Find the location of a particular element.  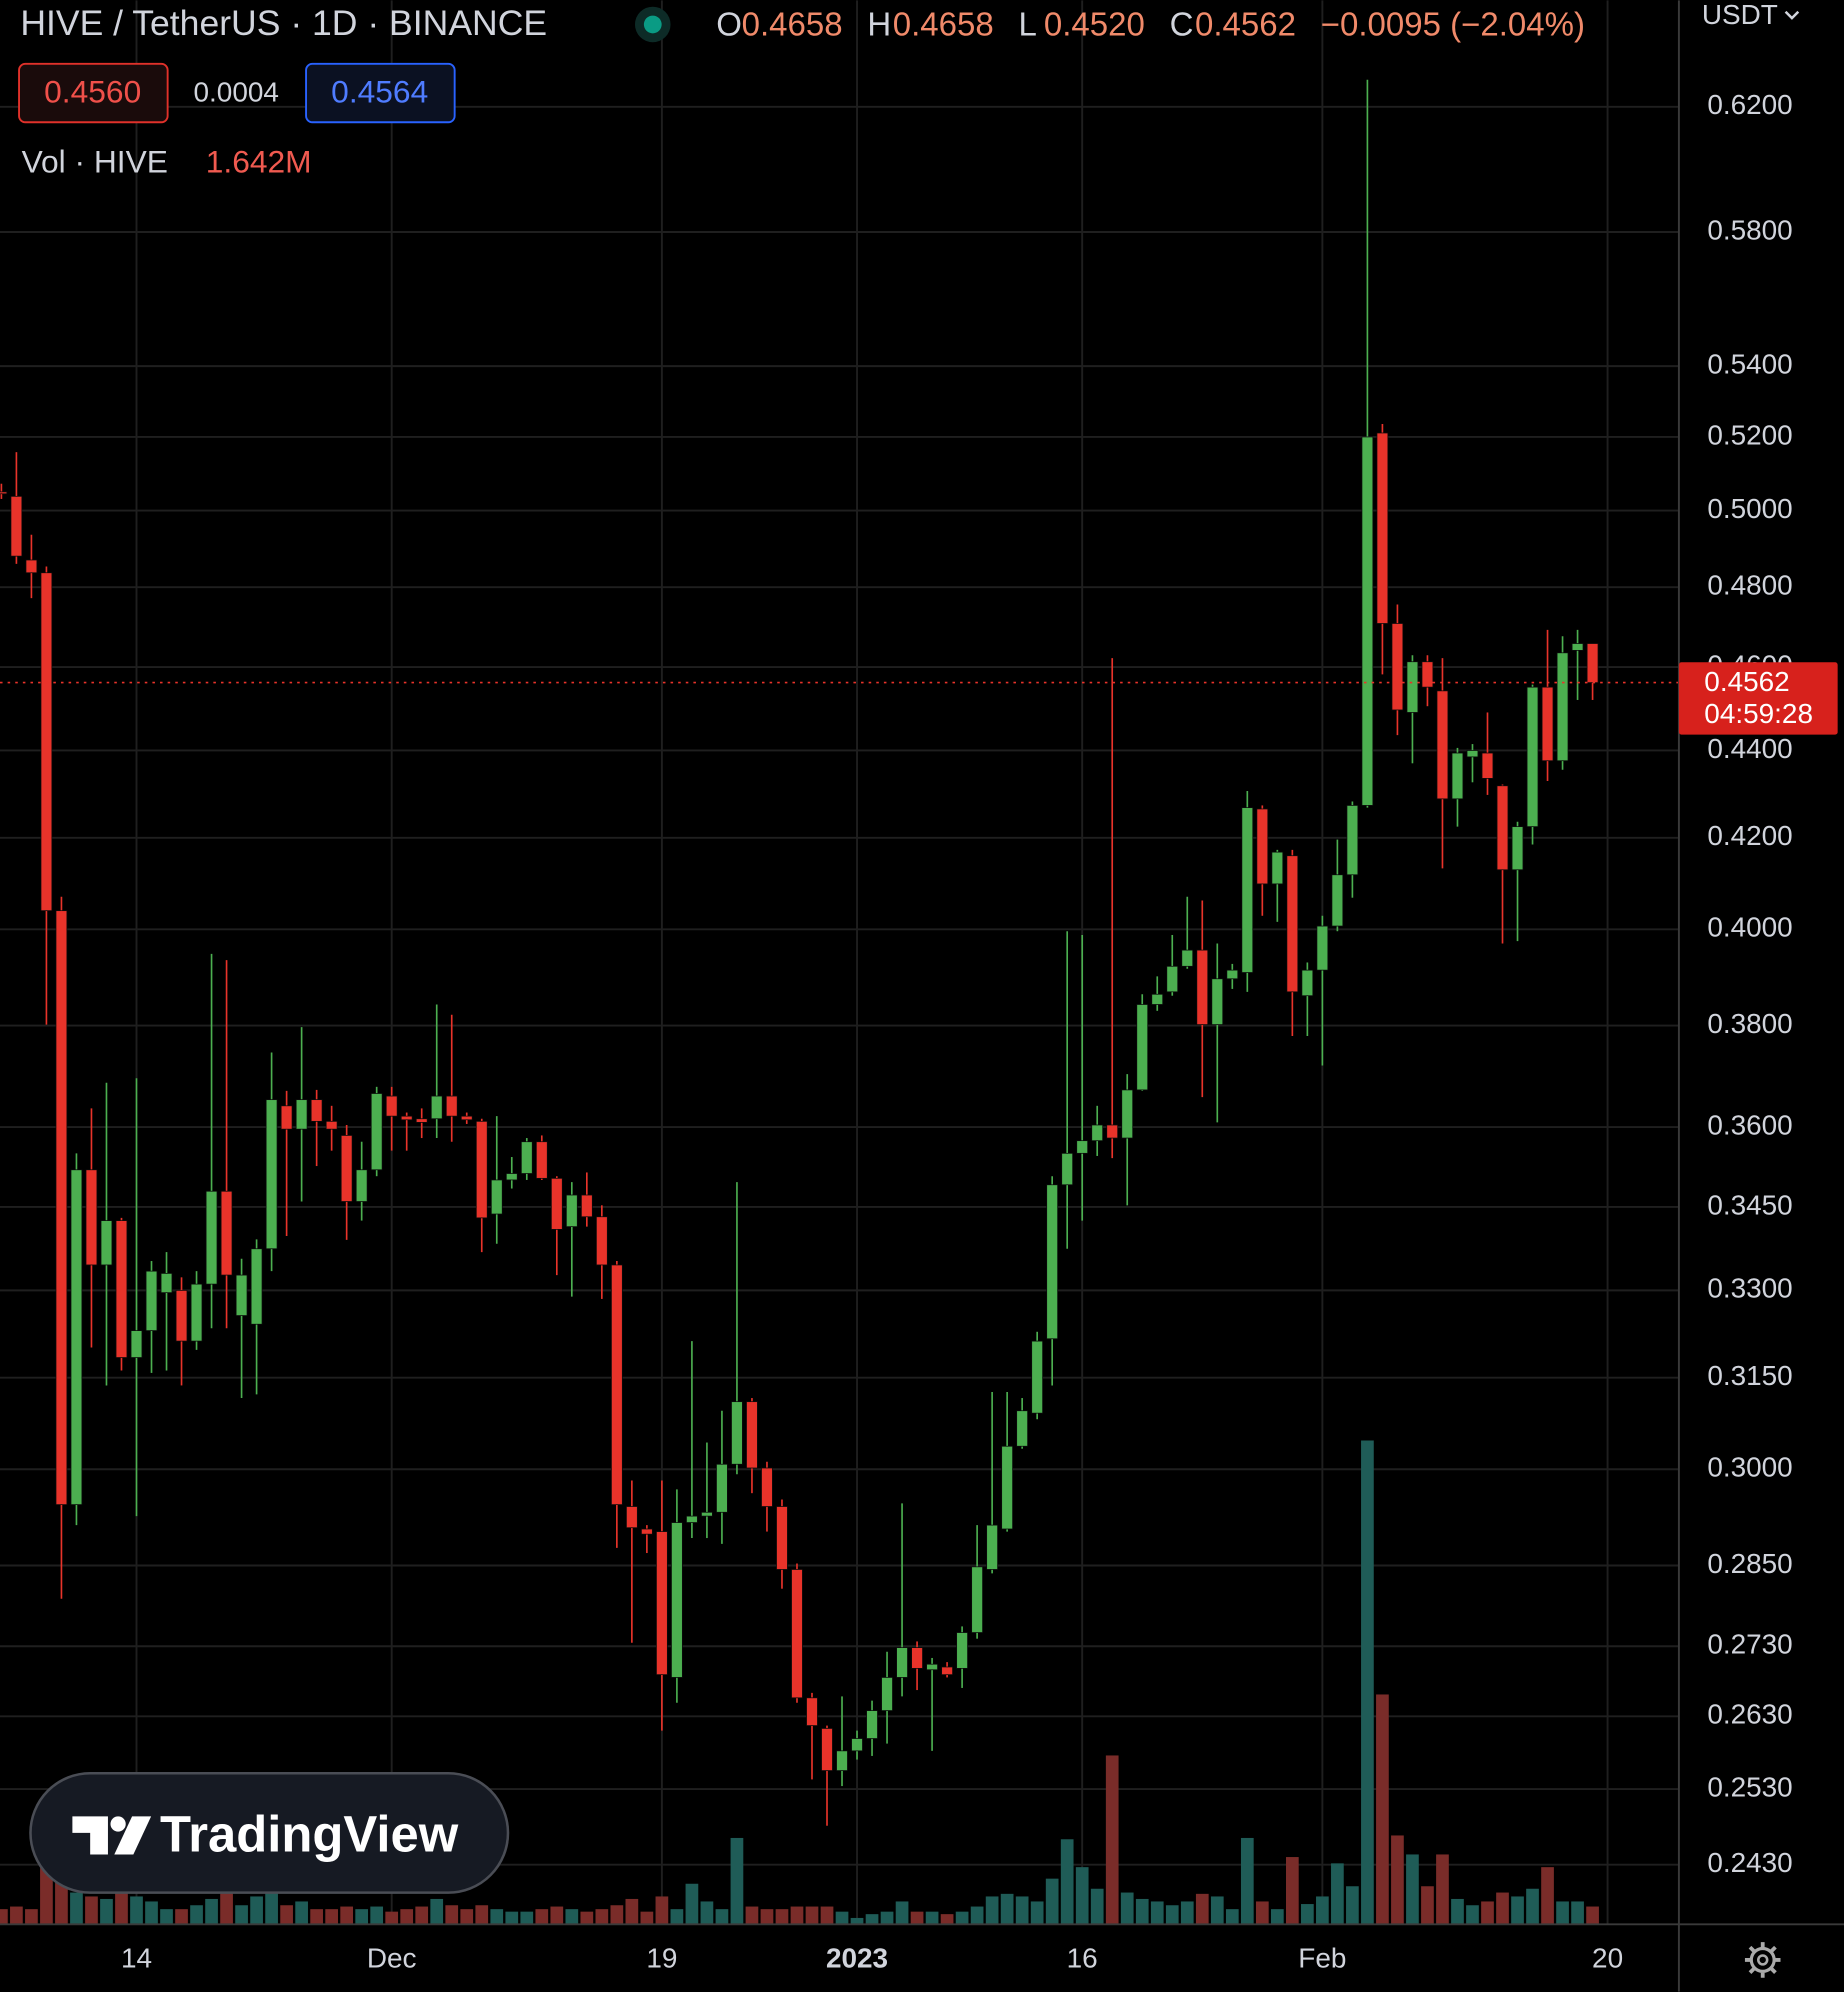

y-tick-label: 0.2630 is located at coordinates (1749, 1714).